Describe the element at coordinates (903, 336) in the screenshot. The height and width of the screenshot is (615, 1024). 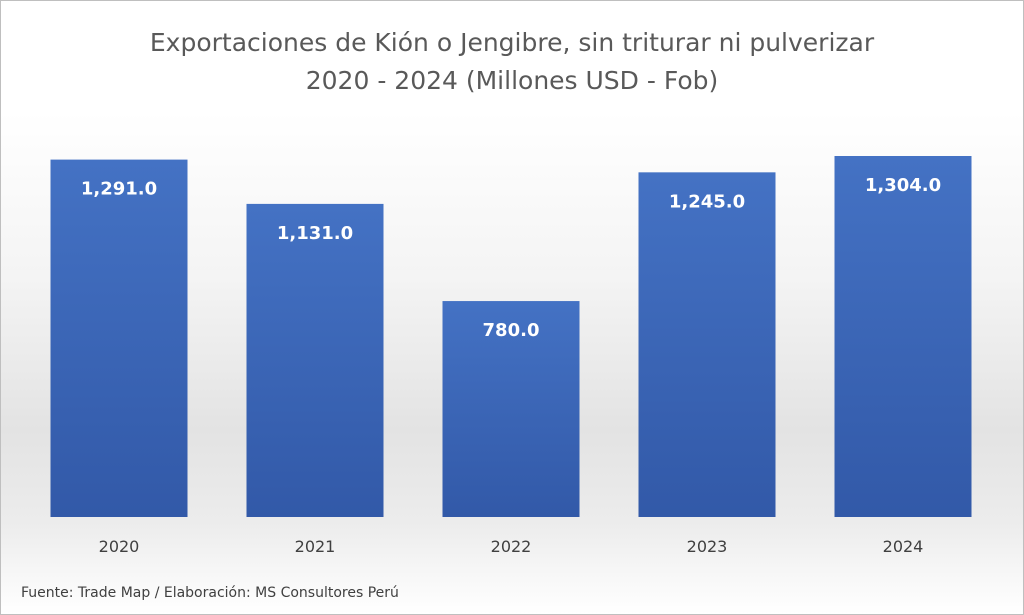
I see `bar-2024` at that location.